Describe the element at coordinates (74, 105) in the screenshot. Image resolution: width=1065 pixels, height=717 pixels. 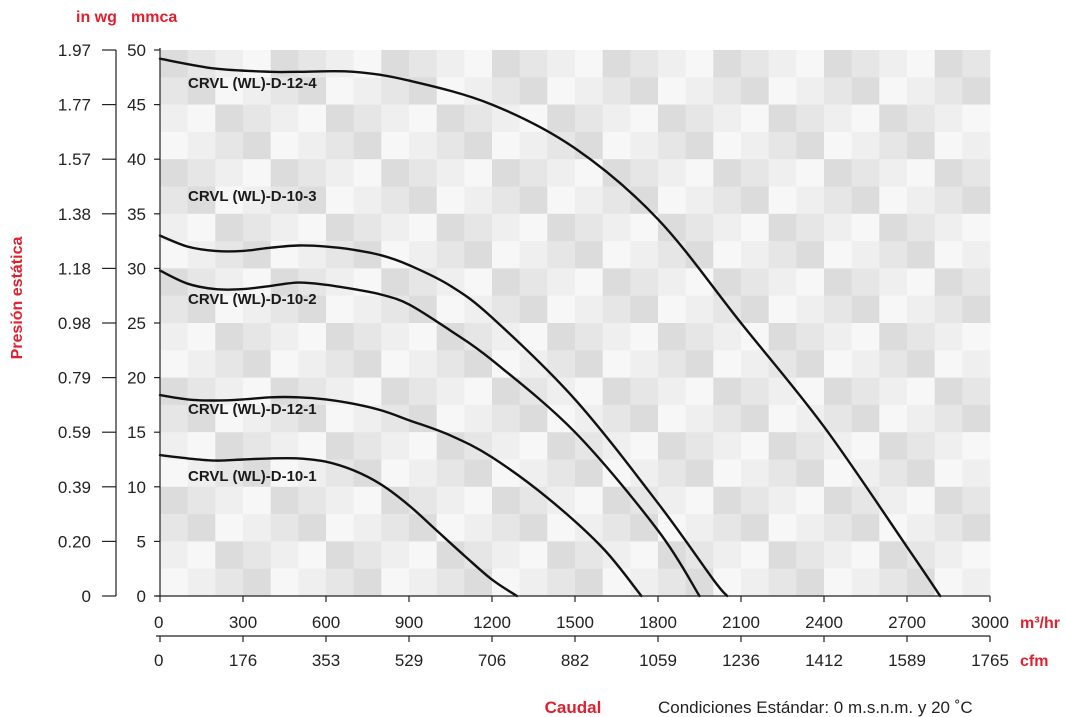
I see `y-tick-label-inwg: 1.77` at that location.